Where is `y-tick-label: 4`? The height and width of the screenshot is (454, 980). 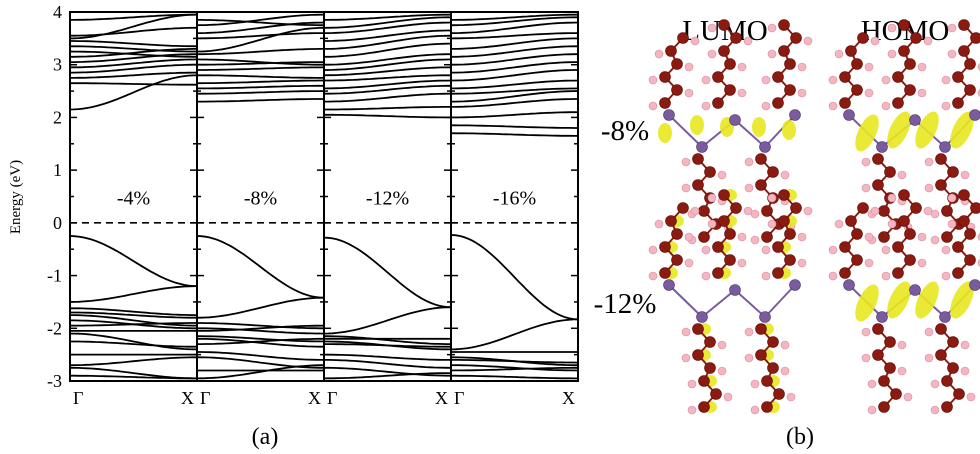
y-tick-label: 4 is located at coordinates (57, 12).